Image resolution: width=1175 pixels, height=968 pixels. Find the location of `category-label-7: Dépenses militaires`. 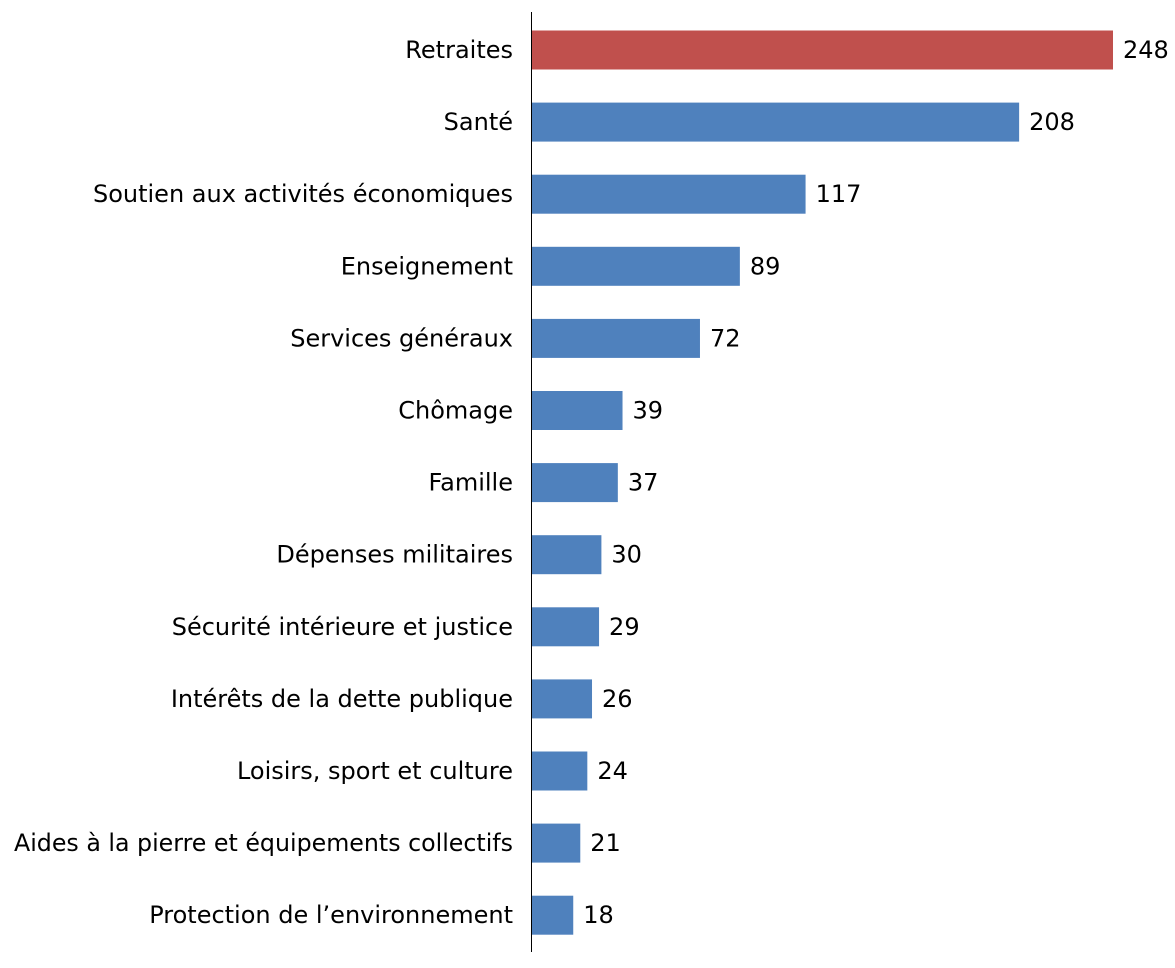

category-label-7: Dépenses militaires is located at coordinates (394, 555).